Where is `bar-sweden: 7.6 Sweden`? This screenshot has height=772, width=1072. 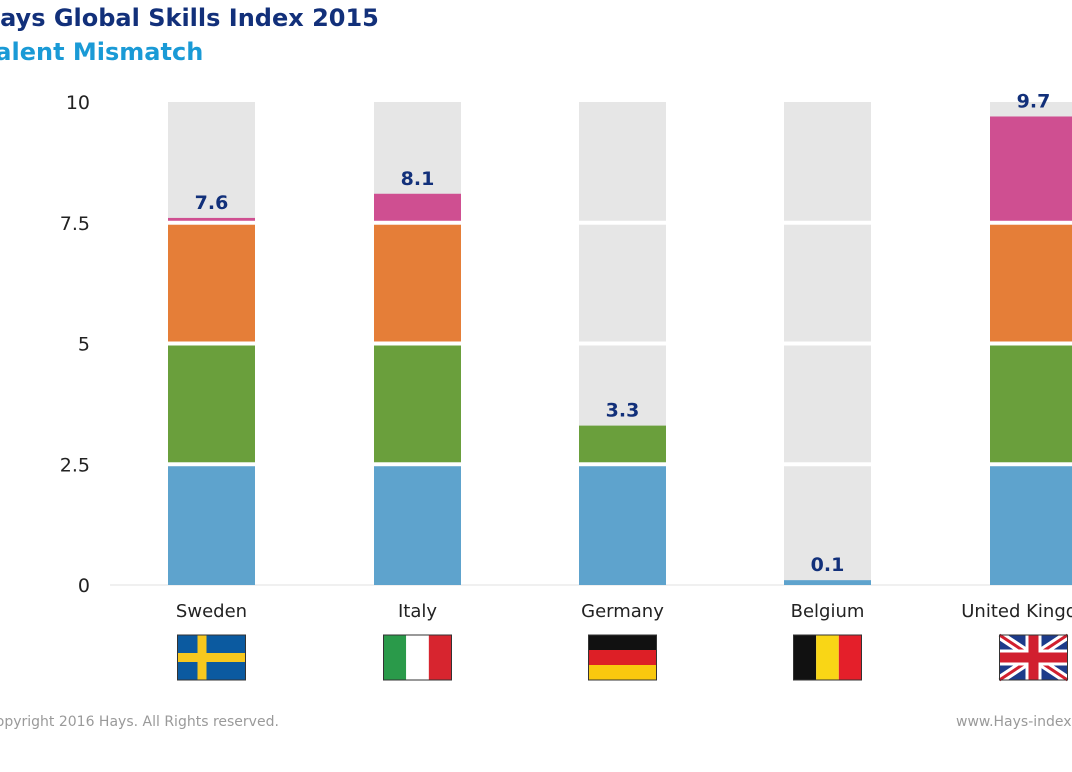 bar-sweden: 7.6 Sweden is located at coordinates (211, 391).